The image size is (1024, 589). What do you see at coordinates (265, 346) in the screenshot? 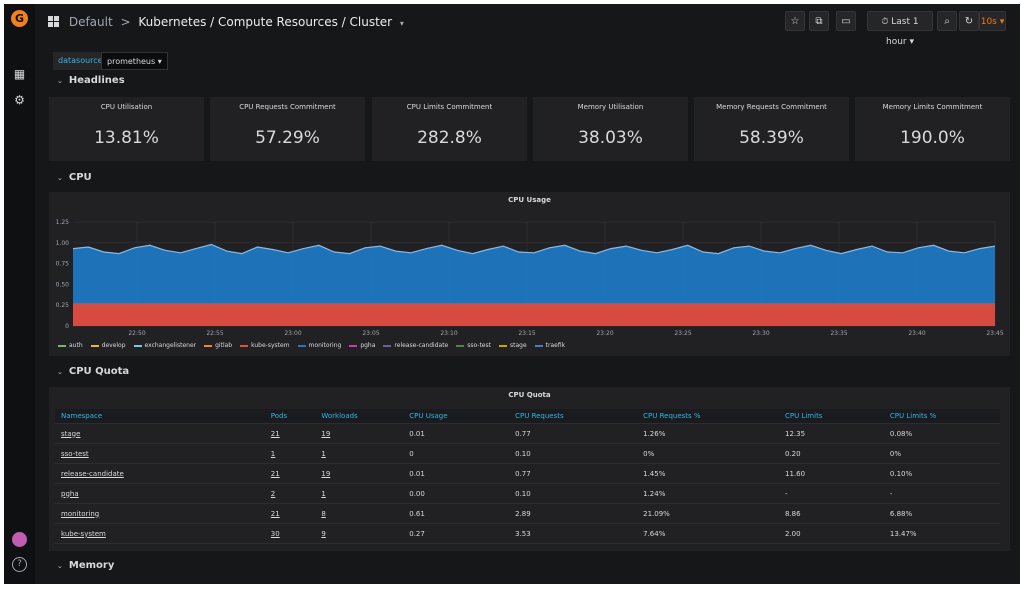
I see `legend-item: kube-system` at bounding box center [265, 346].